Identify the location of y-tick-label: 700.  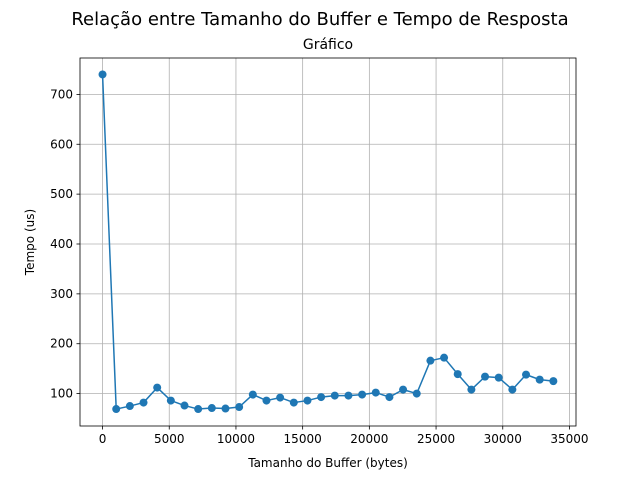
(61, 94).